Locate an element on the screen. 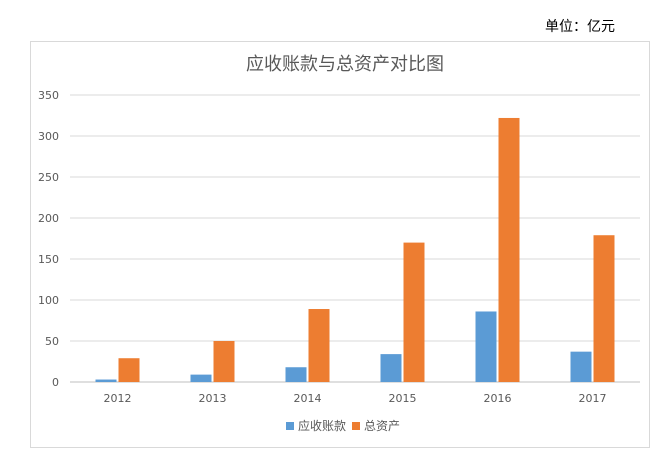  y-tick-label: 200 is located at coordinates (48, 218).